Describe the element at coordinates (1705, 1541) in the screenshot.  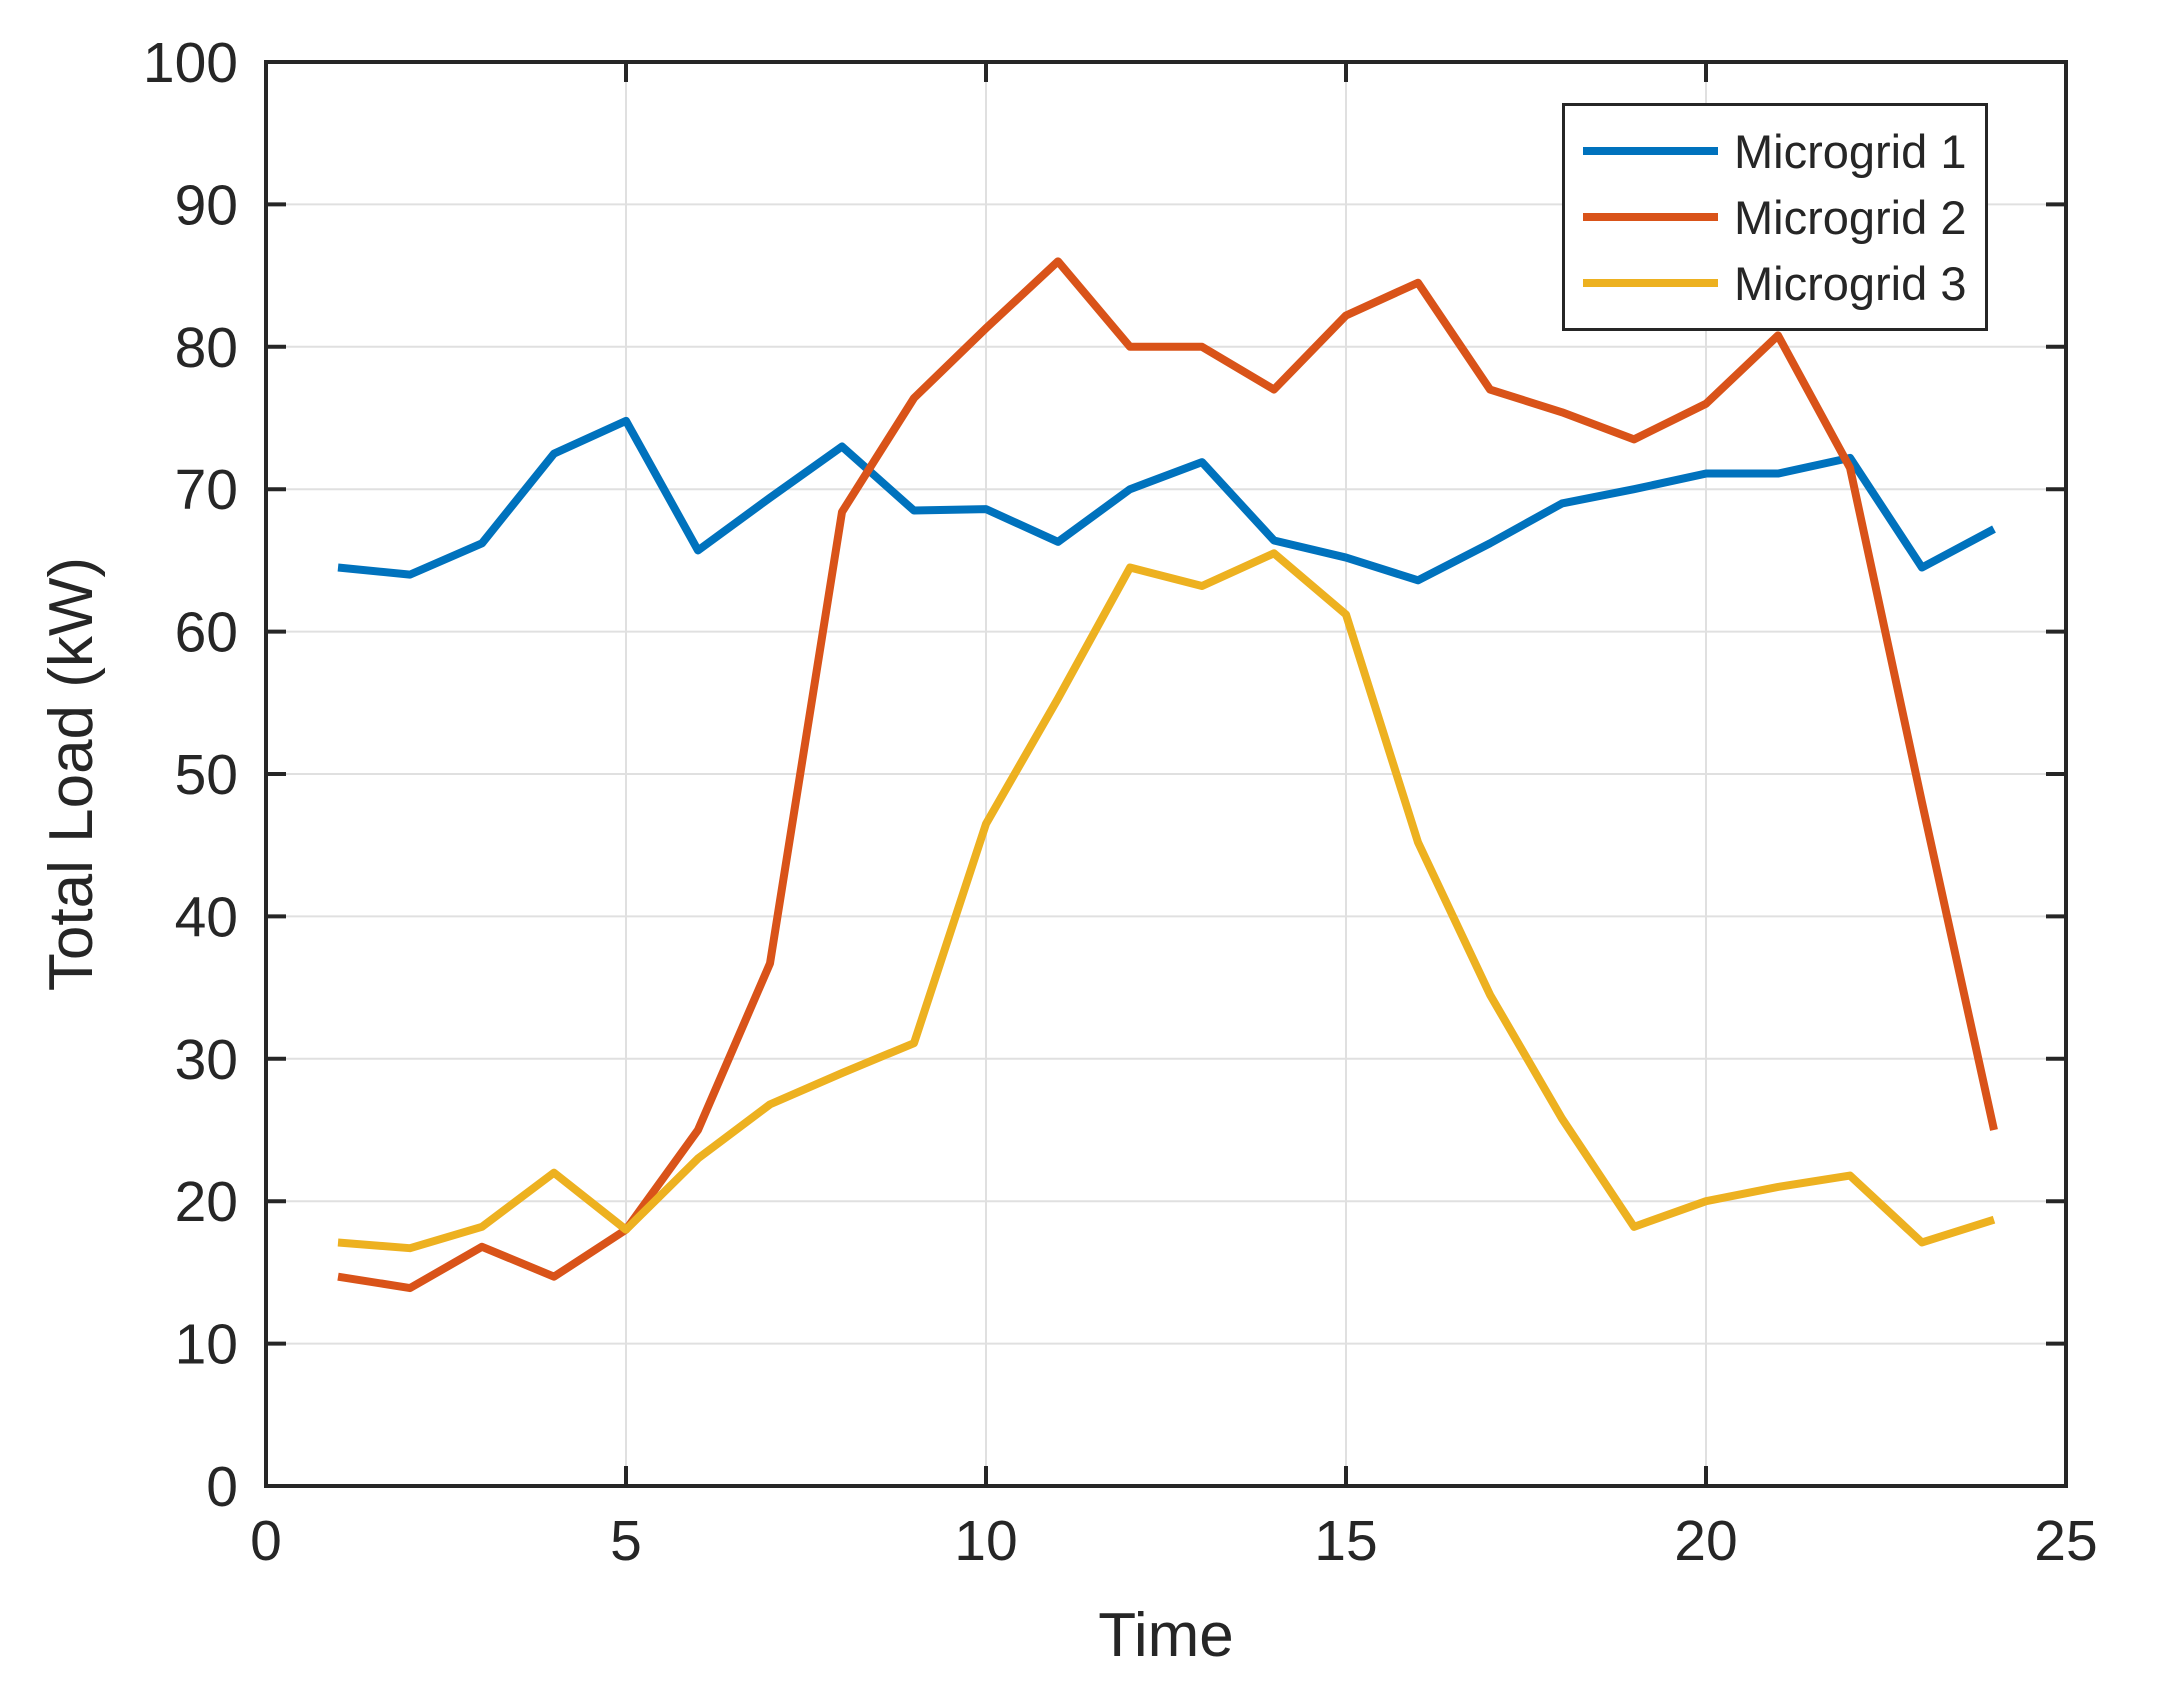
I see `x-tick-label: 20` at that location.